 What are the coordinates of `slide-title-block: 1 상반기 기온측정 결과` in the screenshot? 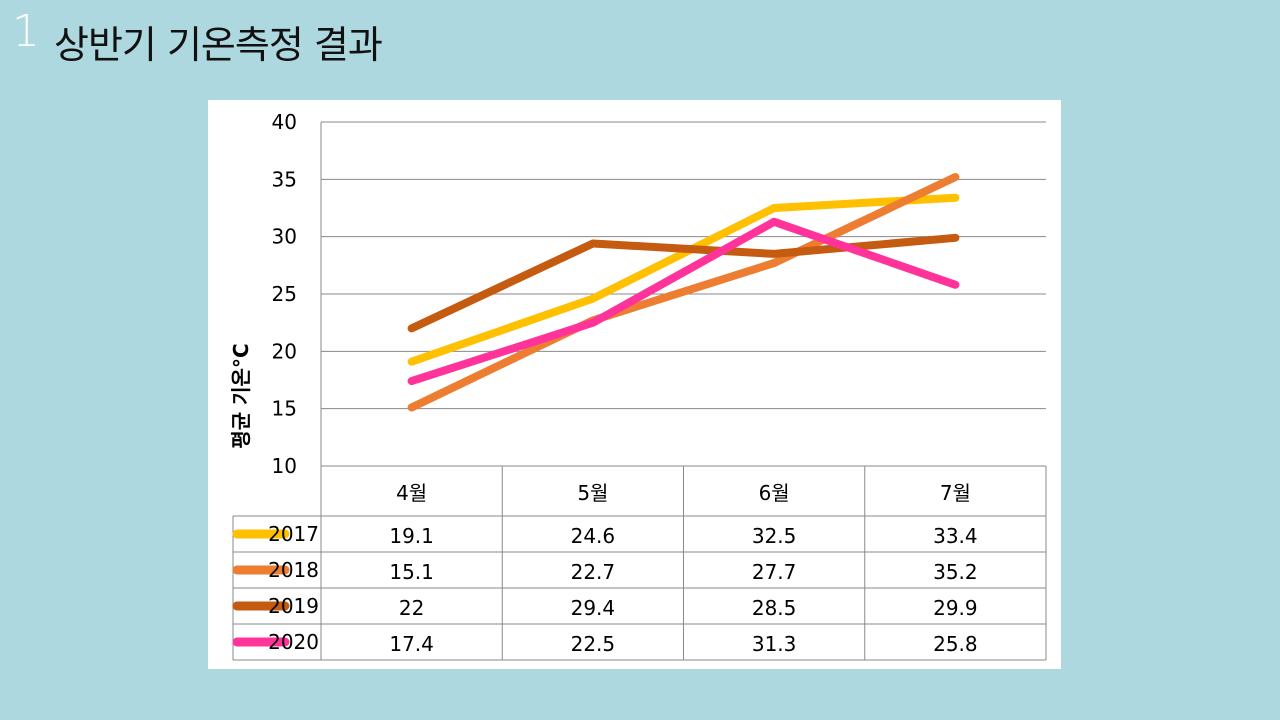 It's located at (197, 36).